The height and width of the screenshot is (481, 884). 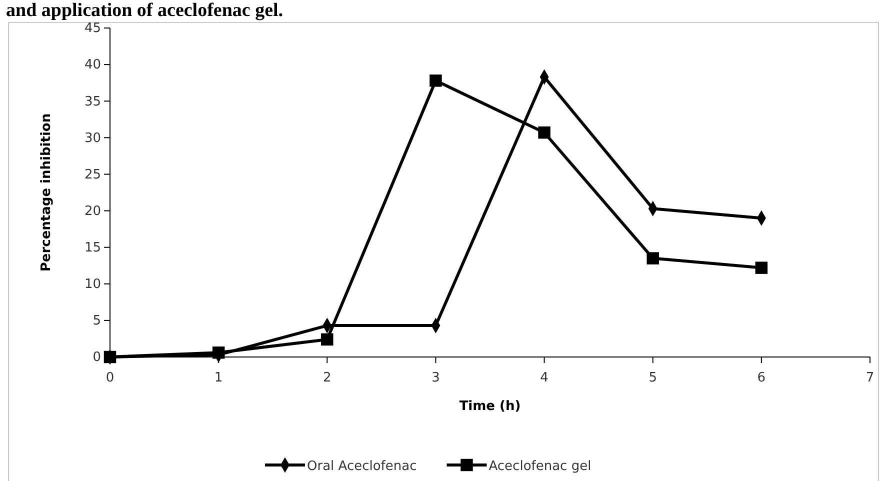 I want to click on x-tick-label: 6, so click(x=761, y=378).